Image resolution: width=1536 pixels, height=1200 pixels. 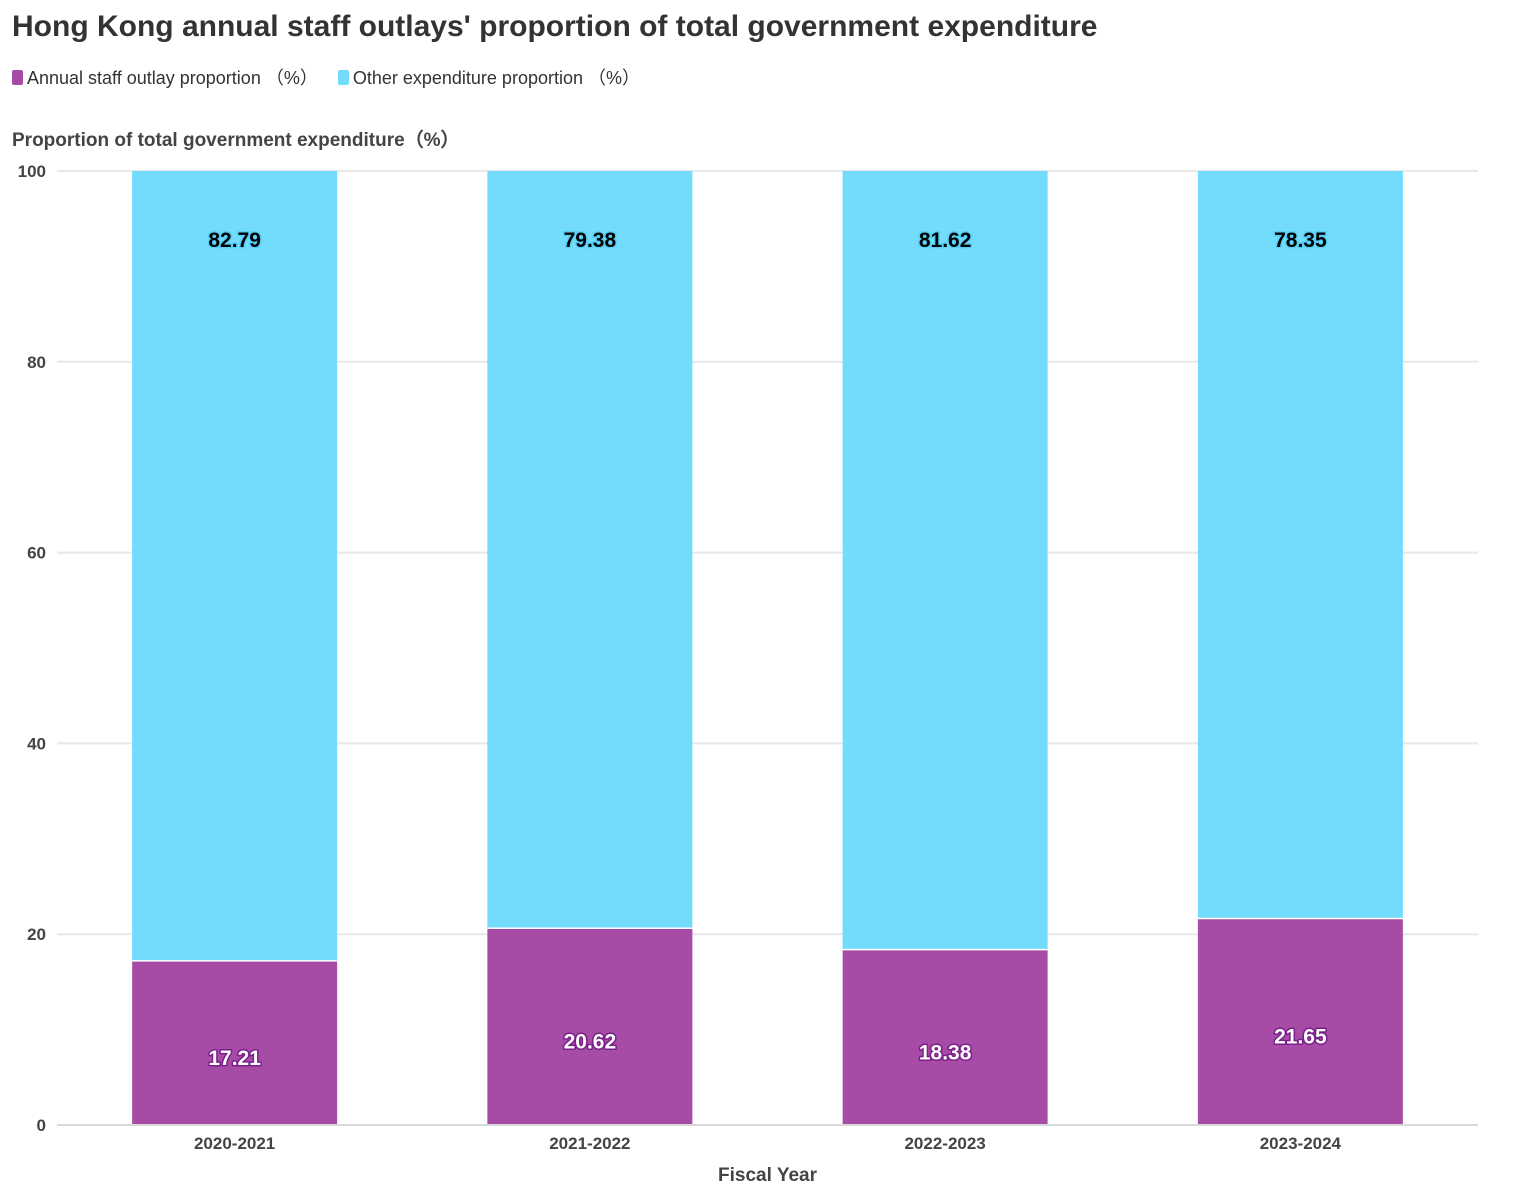 I want to click on y-tick-label-60: 60, so click(x=36, y=553).